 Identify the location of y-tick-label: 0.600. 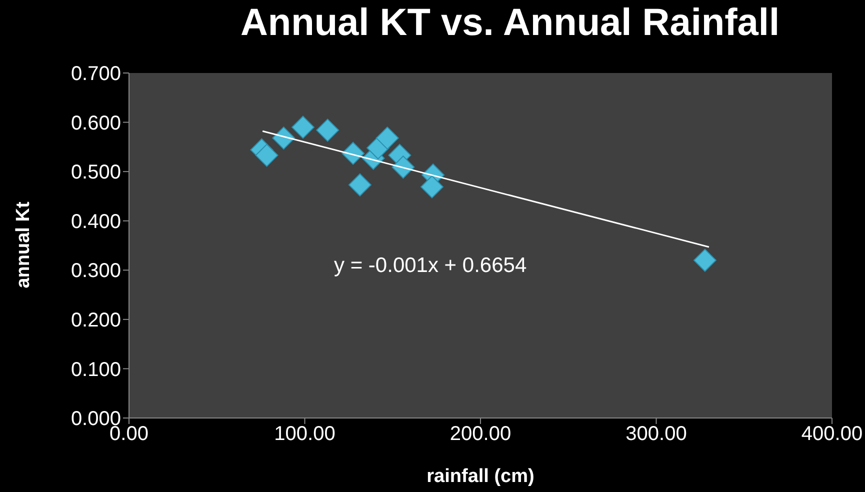
(95, 123).